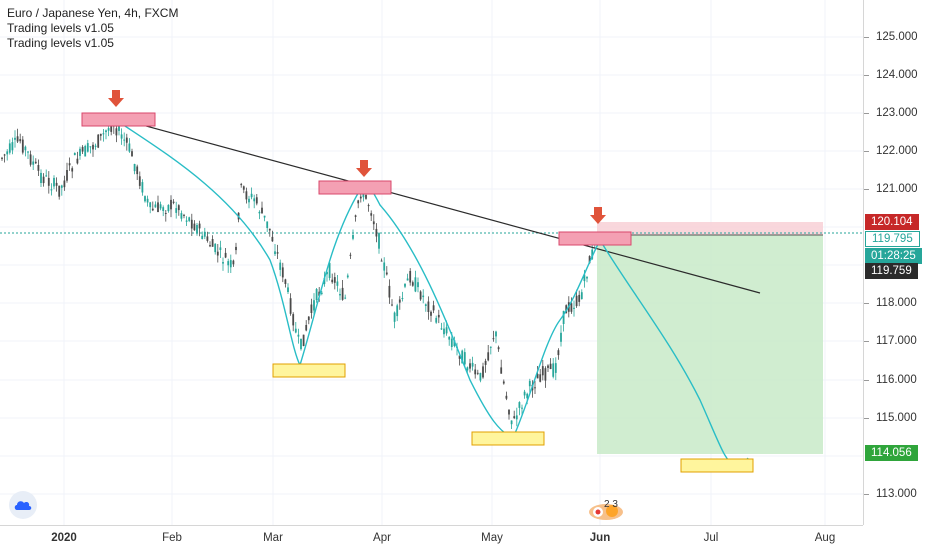 The width and height of the screenshot is (932, 551). Describe the element at coordinates (710, 228) in the screenshot. I see `stop-loss-zone` at that location.